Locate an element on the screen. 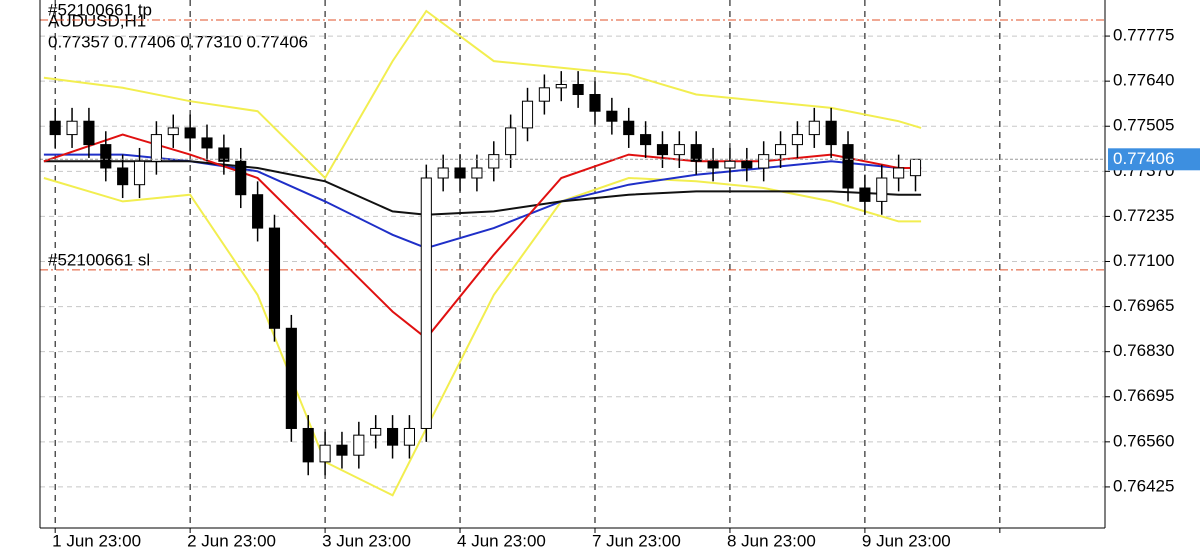  bid-label: 0.77406 is located at coordinates (1143, 158).